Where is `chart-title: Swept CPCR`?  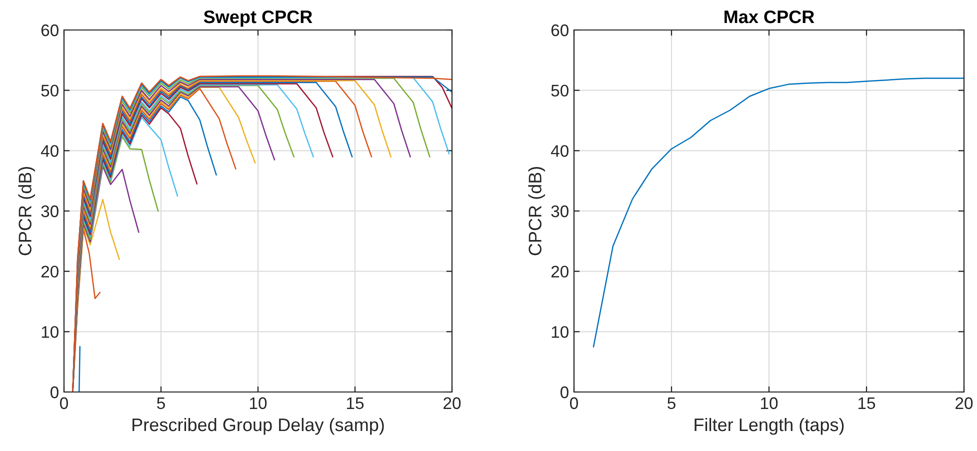
chart-title: Swept CPCR is located at coordinates (258, 18).